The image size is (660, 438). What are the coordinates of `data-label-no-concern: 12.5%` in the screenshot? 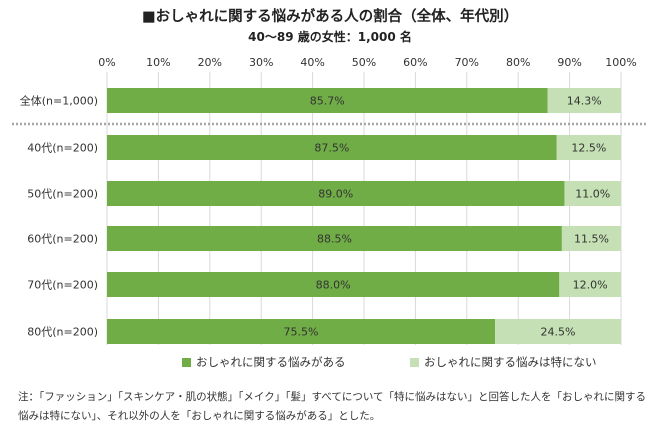 It's located at (588, 148).